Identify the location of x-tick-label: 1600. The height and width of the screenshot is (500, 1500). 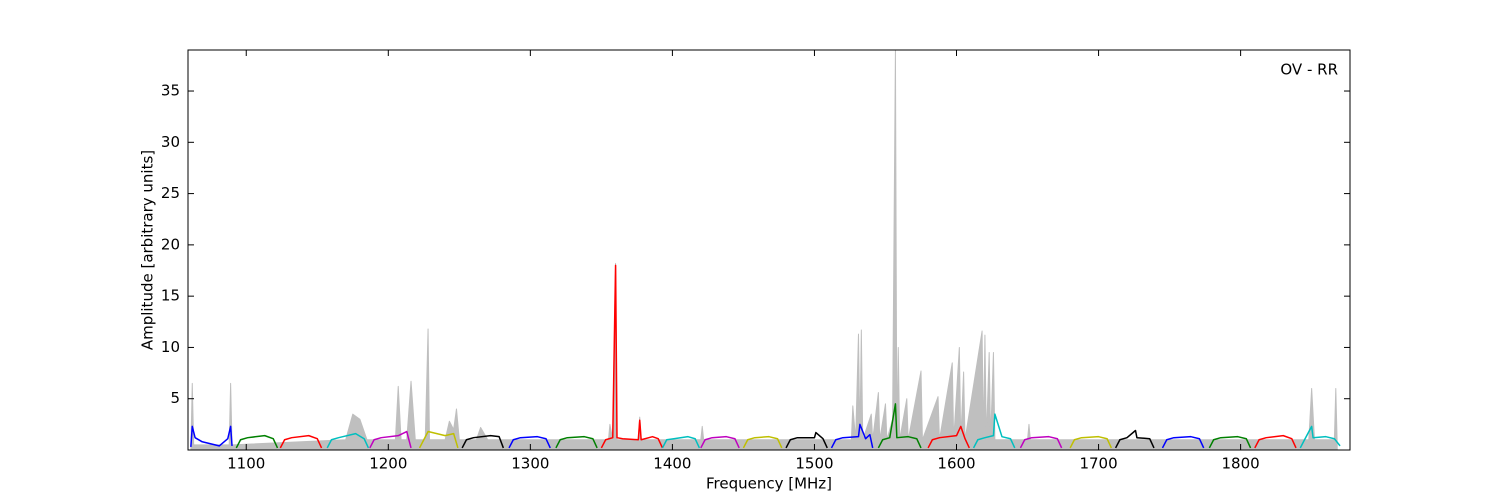
(956, 464).